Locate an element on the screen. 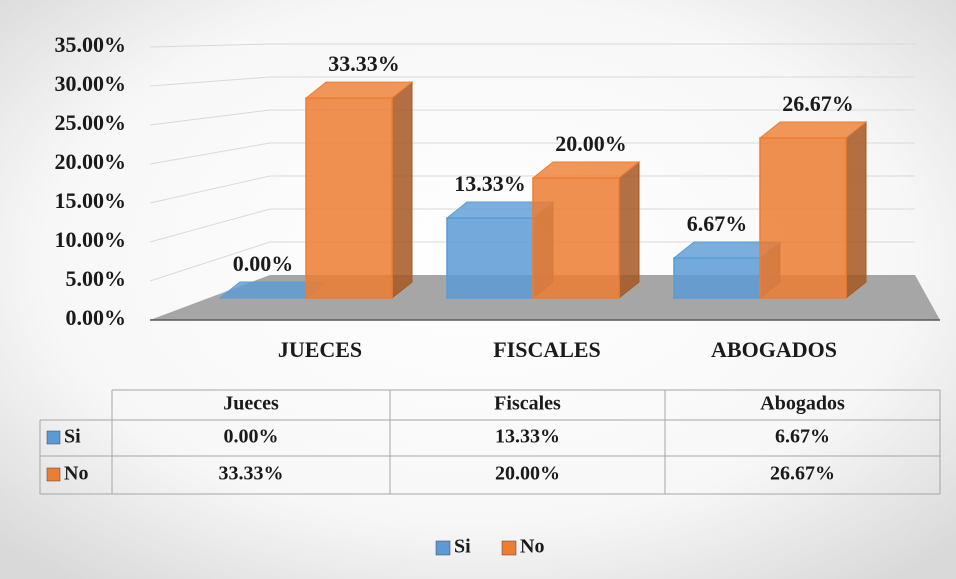  y-tick-label: 25.00% is located at coordinates (91, 122).